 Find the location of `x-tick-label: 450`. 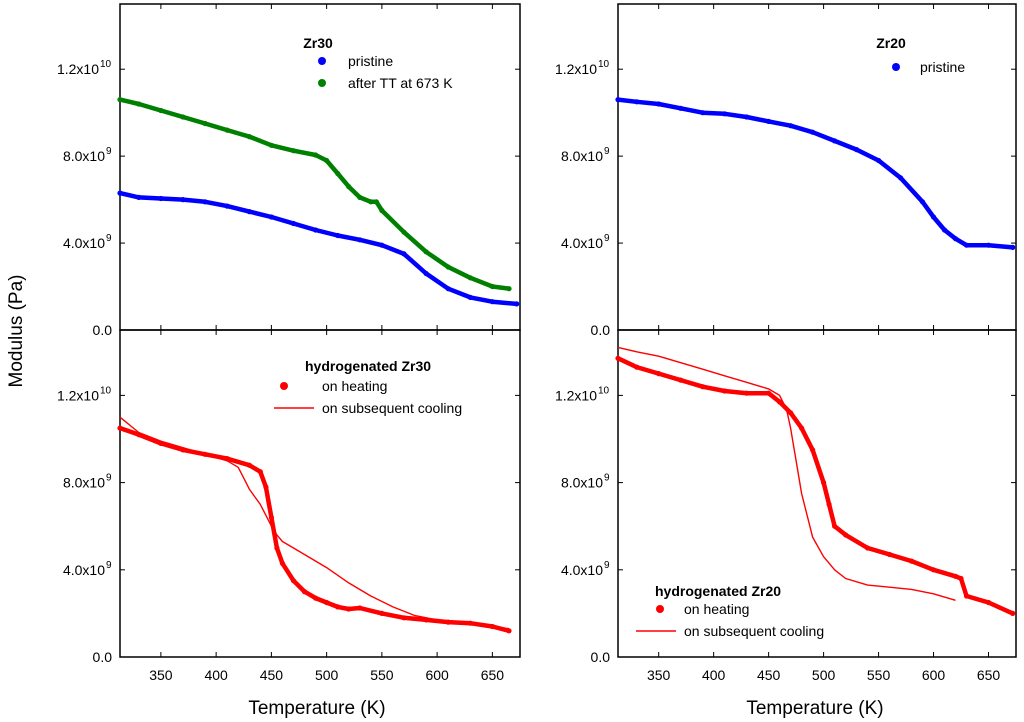

x-tick-label: 450 is located at coordinates (769, 675).